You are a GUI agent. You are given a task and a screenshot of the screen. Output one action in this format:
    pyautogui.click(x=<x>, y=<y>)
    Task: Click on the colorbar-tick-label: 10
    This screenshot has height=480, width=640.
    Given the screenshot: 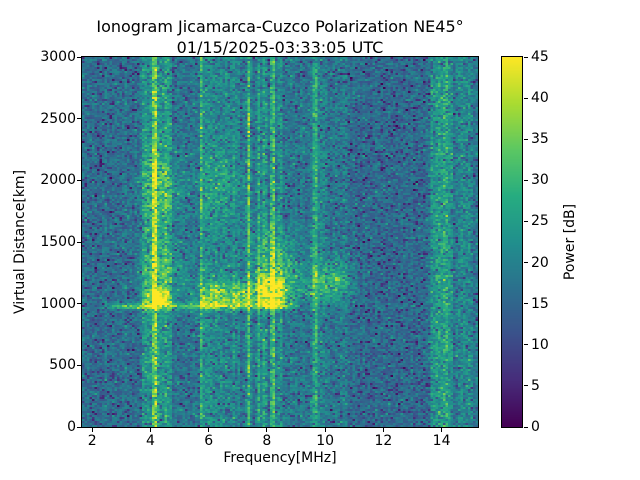 What is the action you would take?
    pyautogui.click(x=540, y=344)
    